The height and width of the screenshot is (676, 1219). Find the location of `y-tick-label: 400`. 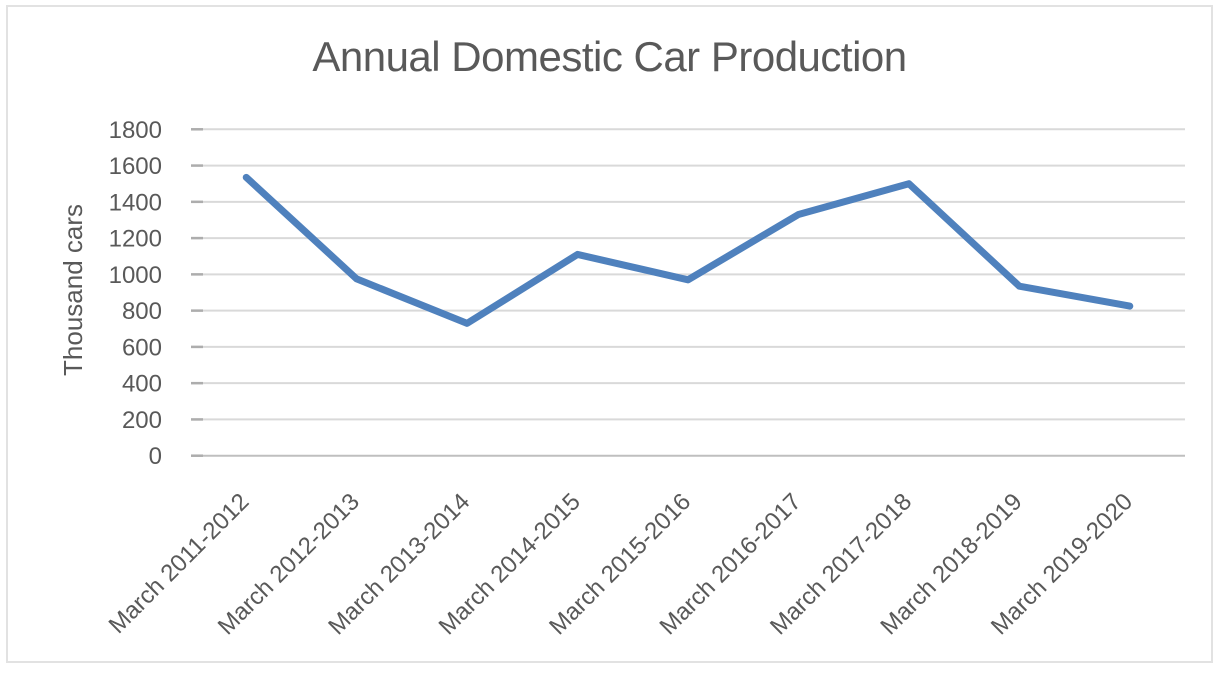

y-tick-label: 400 is located at coordinates (142, 384).